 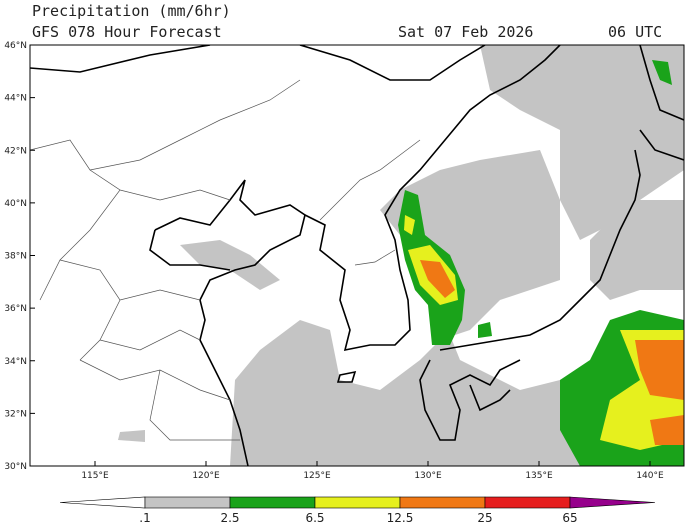 What do you see at coordinates (400, 518) in the screenshot?
I see `legend-label: 12.5` at bounding box center [400, 518].